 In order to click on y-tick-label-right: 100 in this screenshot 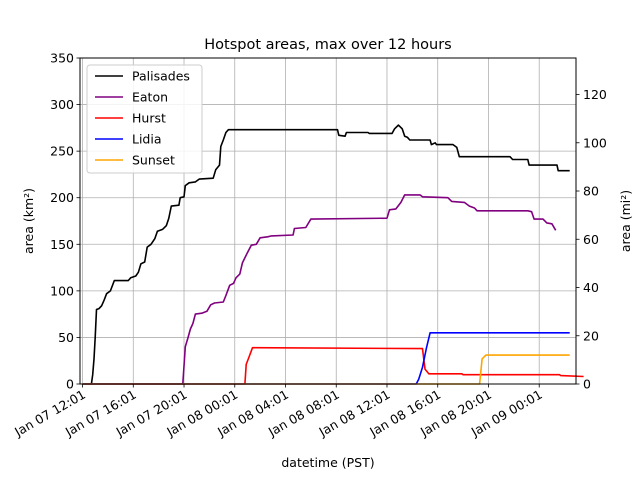, I will do `click(595, 142)`.